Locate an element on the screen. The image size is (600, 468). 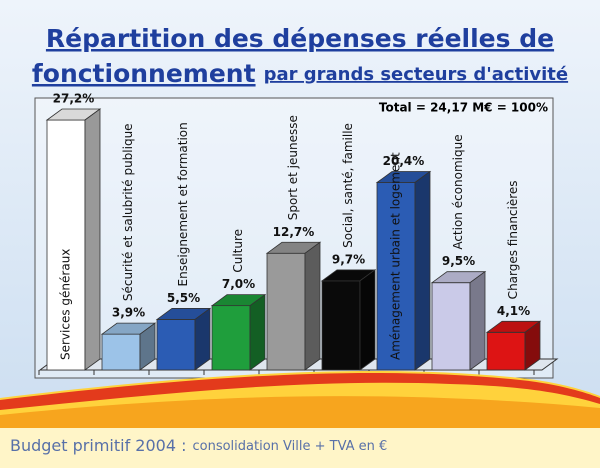
title-line: Répartition des dépenses réelles de is located at coordinates (300, 38).